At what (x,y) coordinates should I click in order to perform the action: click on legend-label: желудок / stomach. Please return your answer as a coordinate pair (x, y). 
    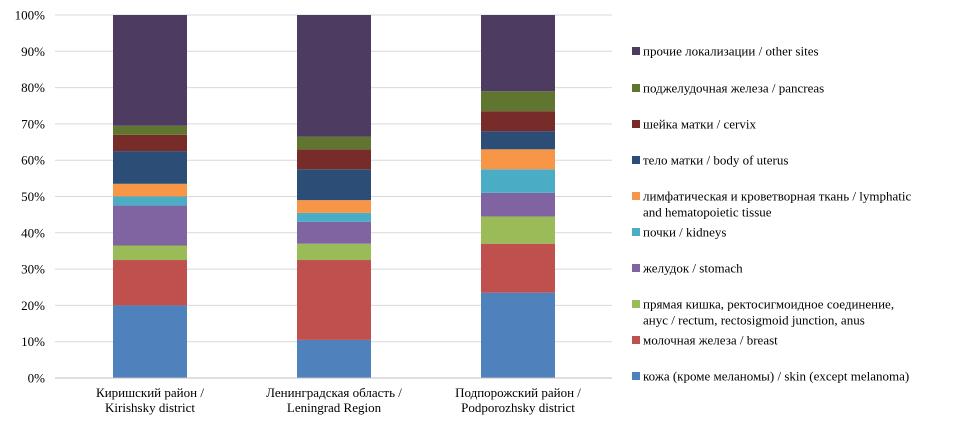
    Looking at the image, I should click on (692, 268).